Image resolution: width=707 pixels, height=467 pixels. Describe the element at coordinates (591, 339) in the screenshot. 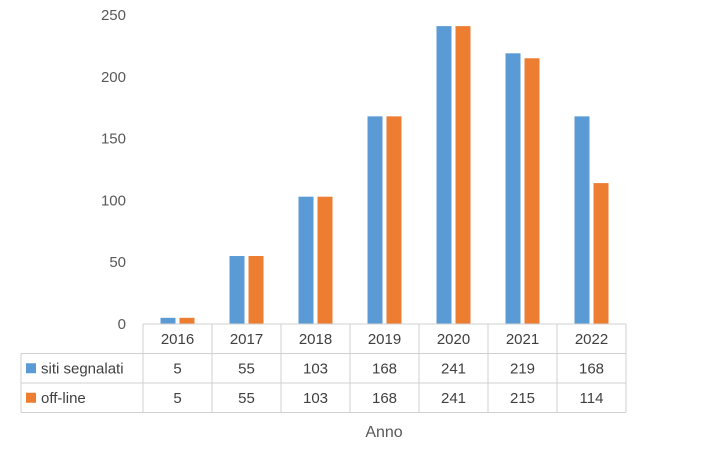

I see `x-tick-label: 2022` at that location.